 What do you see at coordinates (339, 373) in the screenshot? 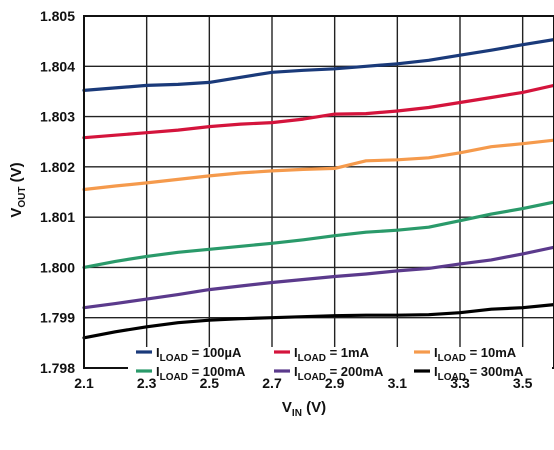
I see `legend-entry: ILOAD = 200mA` at bounding box center [339, 373].